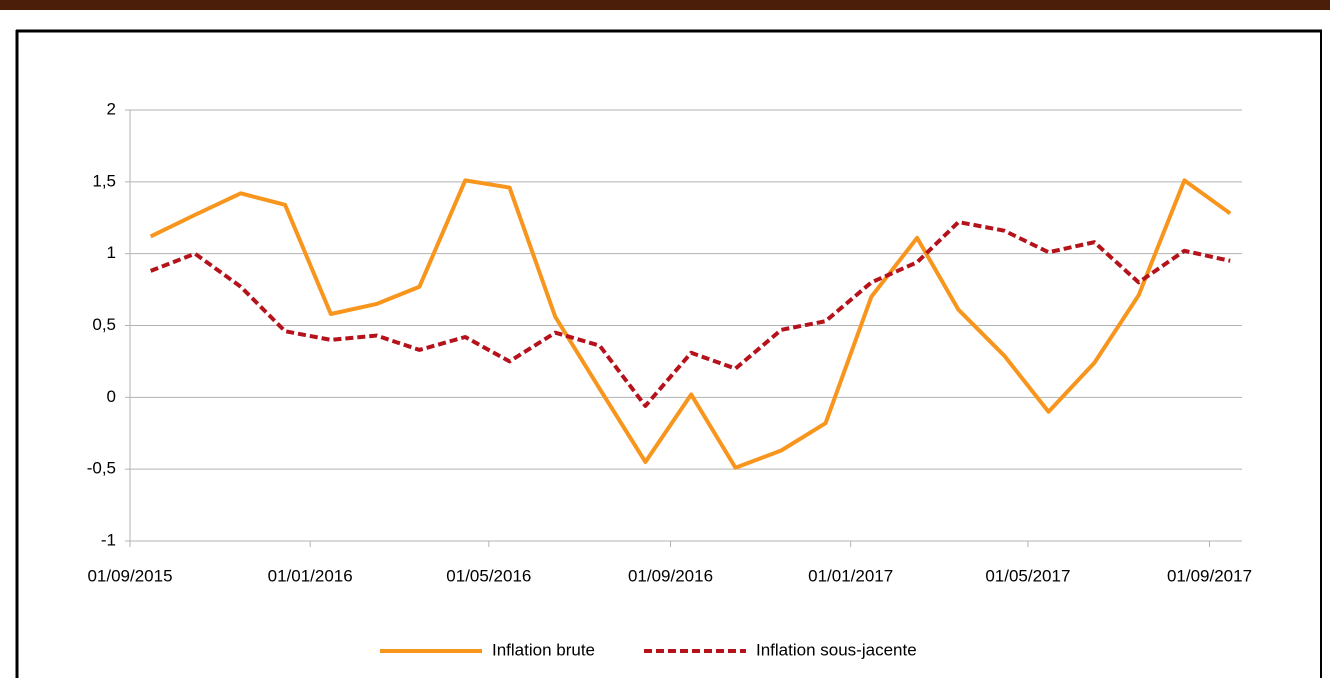 The image size is (1330, 678). What do you see at coordinates (129, 575) in the screenshot?
I see `x-tick-label: 01/09/2015` at bounding box center [129, 575].